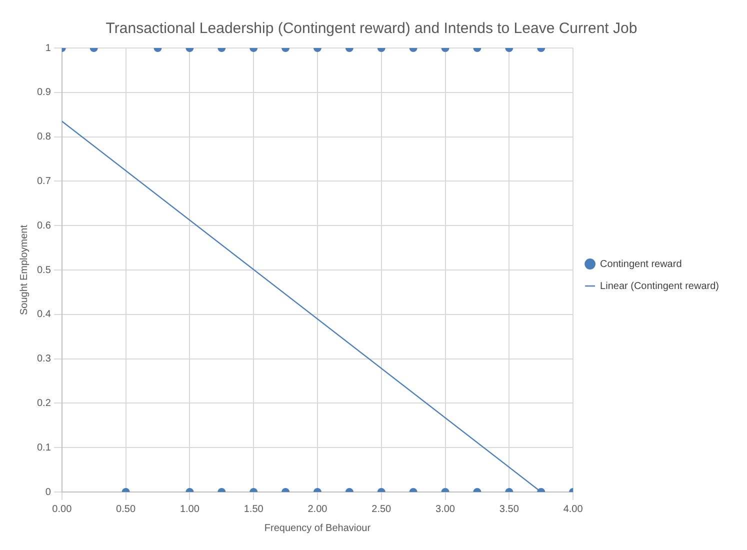 Image resolution: width=747 pixels, height=550 pixels. I want to click on x-tick-label: 3.50, so click(509, 509).